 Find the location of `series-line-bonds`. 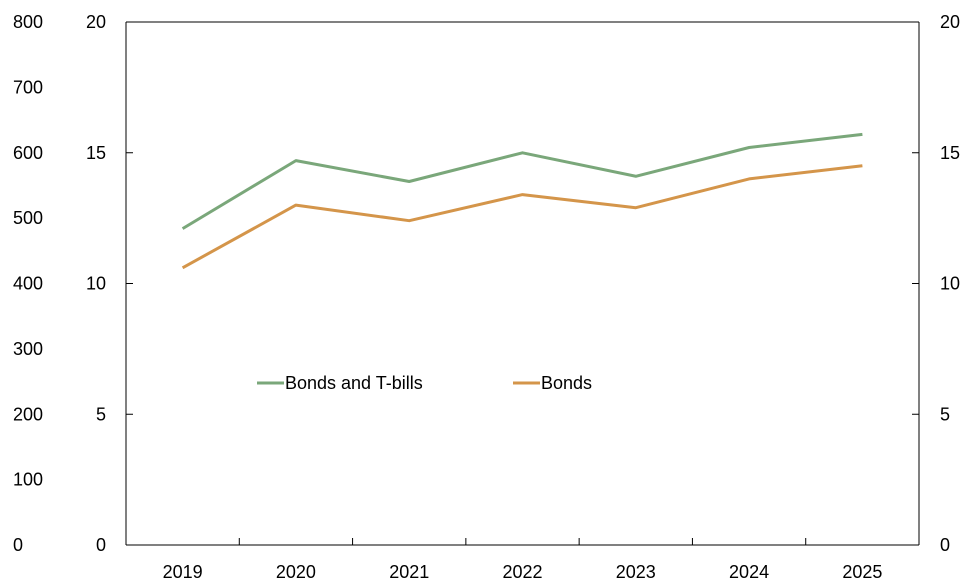

series-line-bonds is located at coordinates (522, 217).